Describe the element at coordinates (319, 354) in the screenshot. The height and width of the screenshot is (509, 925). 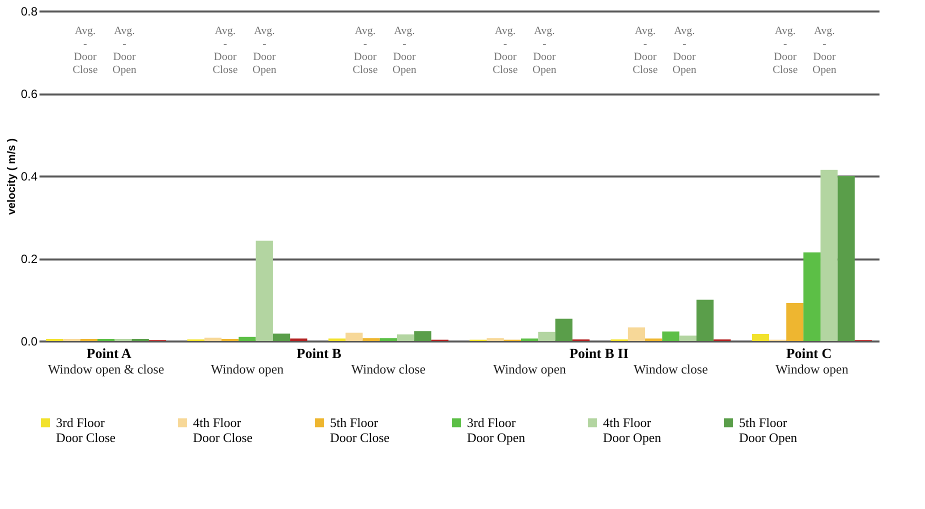
I see `text: Point B` at that location.